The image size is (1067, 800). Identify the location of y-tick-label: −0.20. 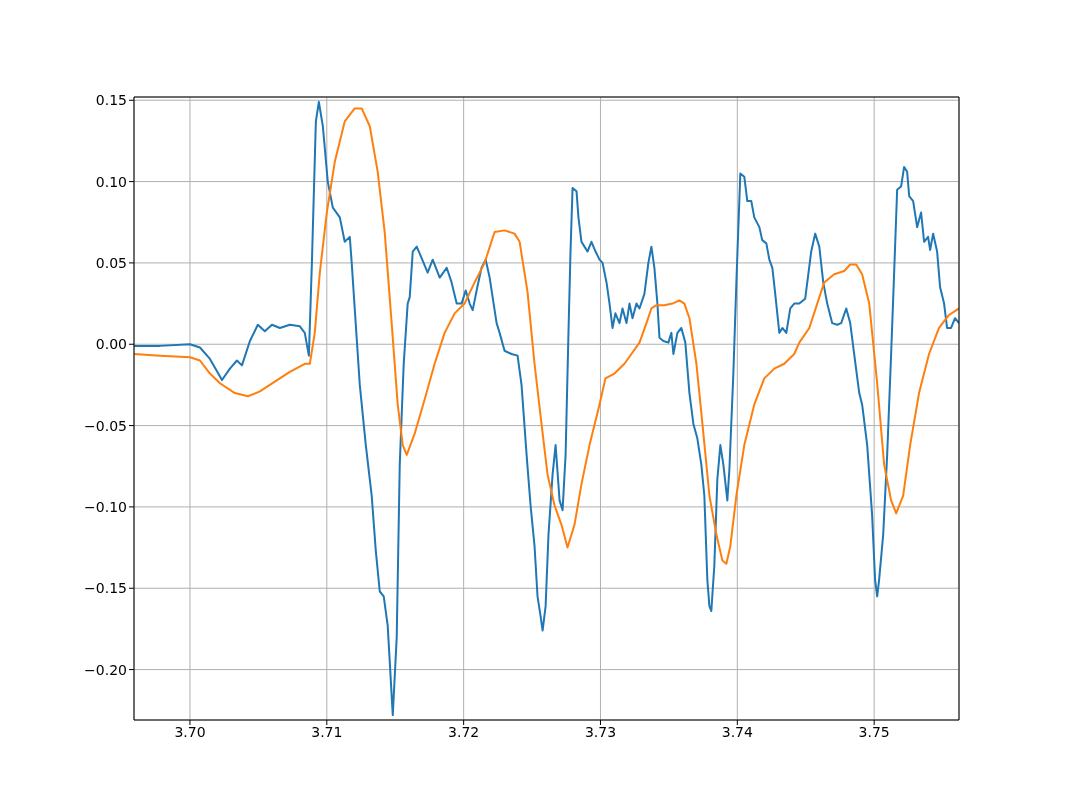
(105, 669).